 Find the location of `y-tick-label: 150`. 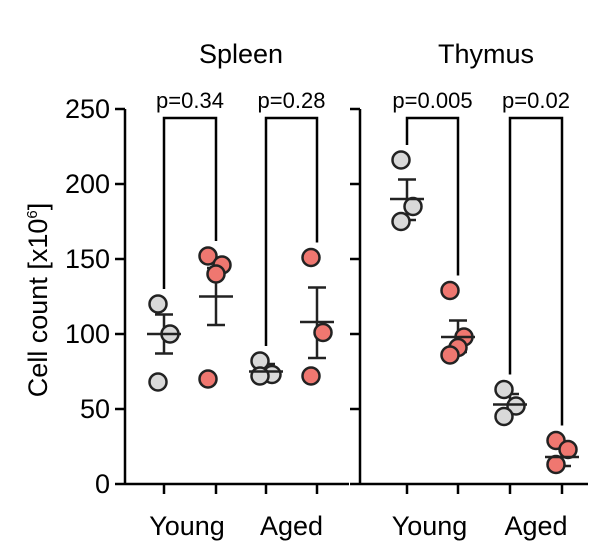

y-tick-label: 150 is located at coordinates (87, 259).